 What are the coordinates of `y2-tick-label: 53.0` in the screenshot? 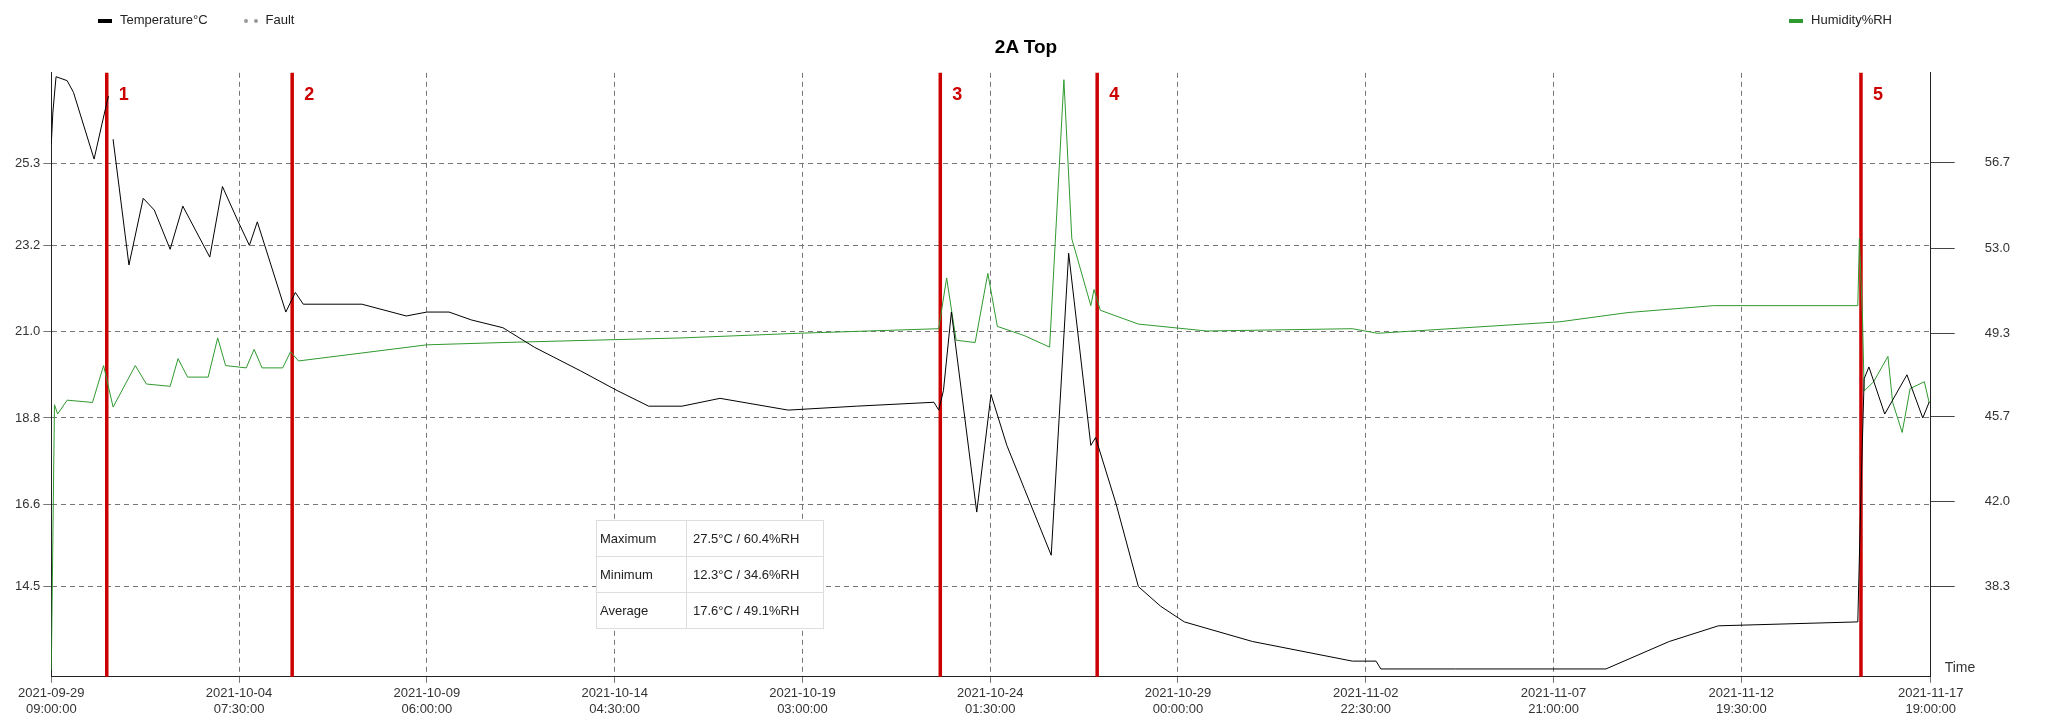 It's located at (1997, 247).